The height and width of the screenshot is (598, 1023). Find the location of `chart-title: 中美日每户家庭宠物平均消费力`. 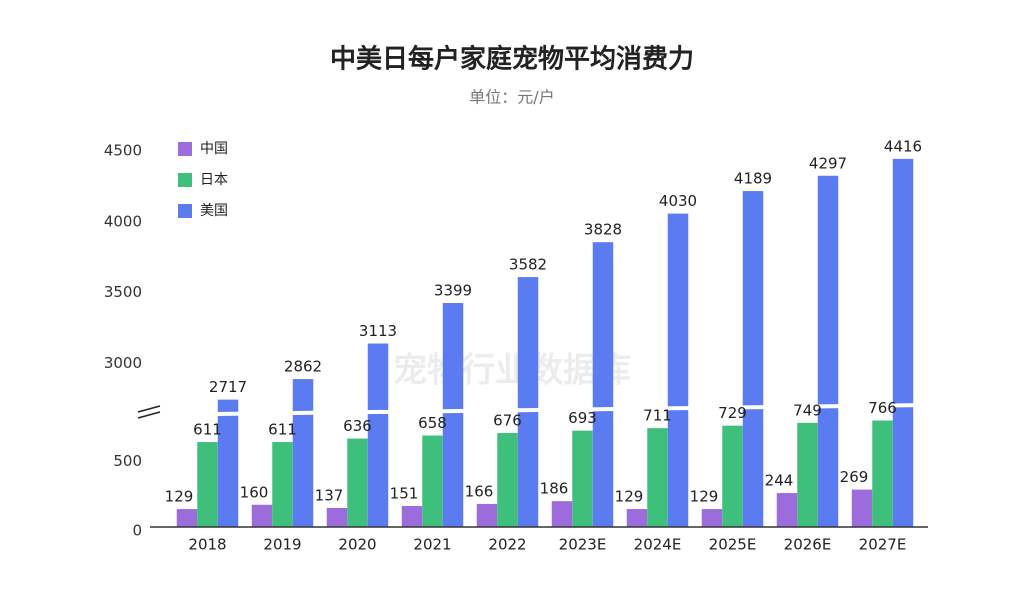

chart-title: 中美日每户家庭宠物平均消费力 is located at coordinates (512, 59).